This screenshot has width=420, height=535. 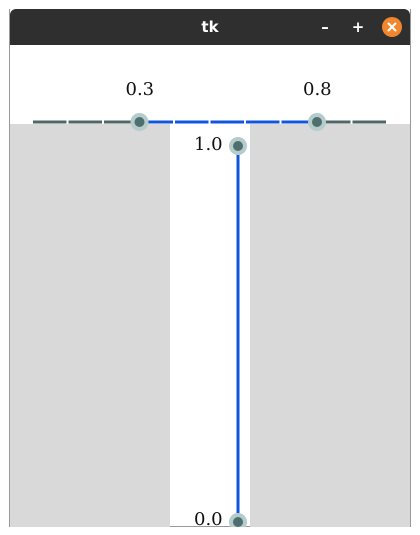 What do you see at coordinates (208, 144) in the screenshot?
I see `v-slider-high-value: 1.0` at bounding box center [208, 144].